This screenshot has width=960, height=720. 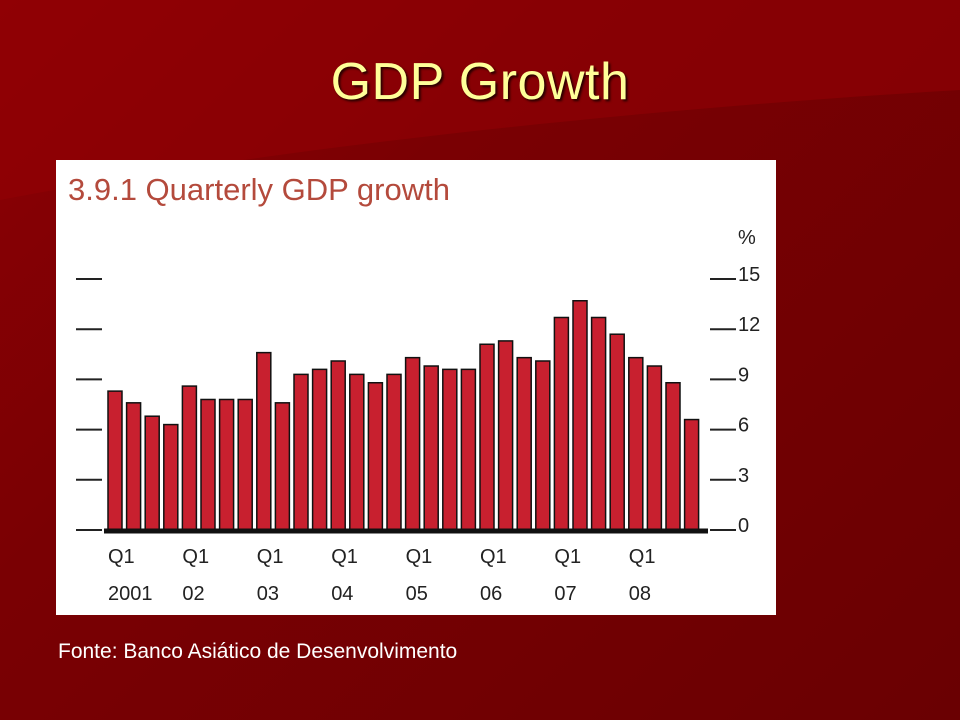 I want to click on x-quarter-label-7: Q1, so click(x=642, y=557).